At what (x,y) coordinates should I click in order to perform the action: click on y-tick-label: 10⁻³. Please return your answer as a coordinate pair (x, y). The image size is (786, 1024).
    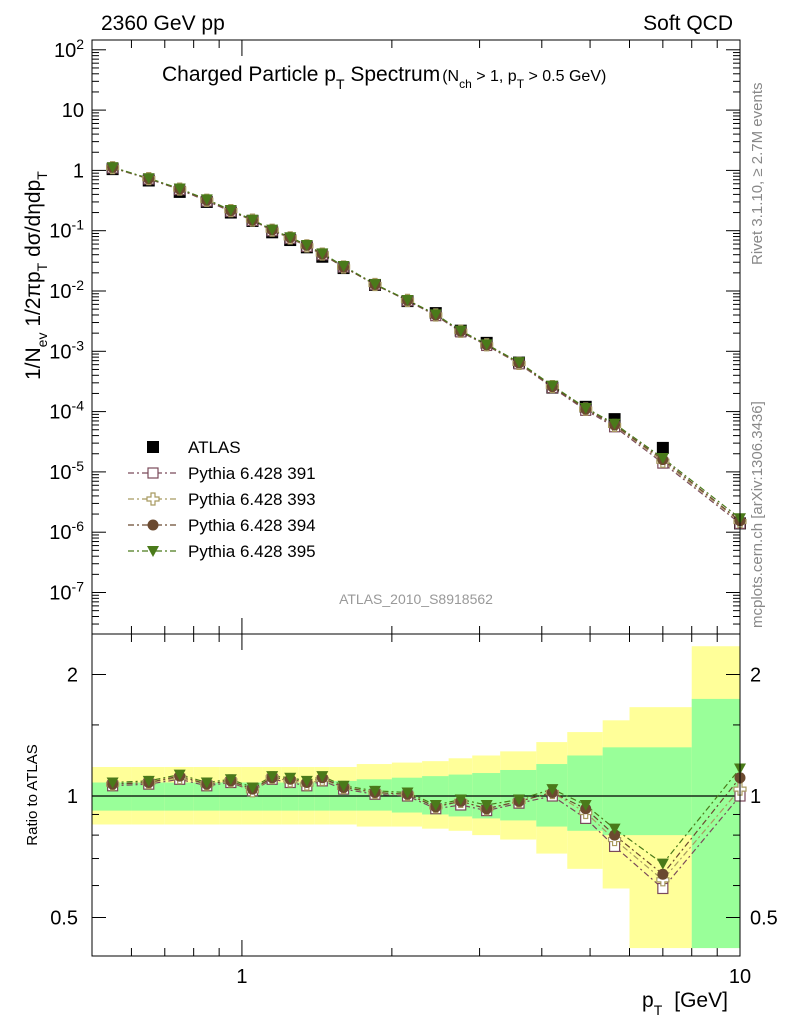
    Looking at the image, I should click on (66, 350).